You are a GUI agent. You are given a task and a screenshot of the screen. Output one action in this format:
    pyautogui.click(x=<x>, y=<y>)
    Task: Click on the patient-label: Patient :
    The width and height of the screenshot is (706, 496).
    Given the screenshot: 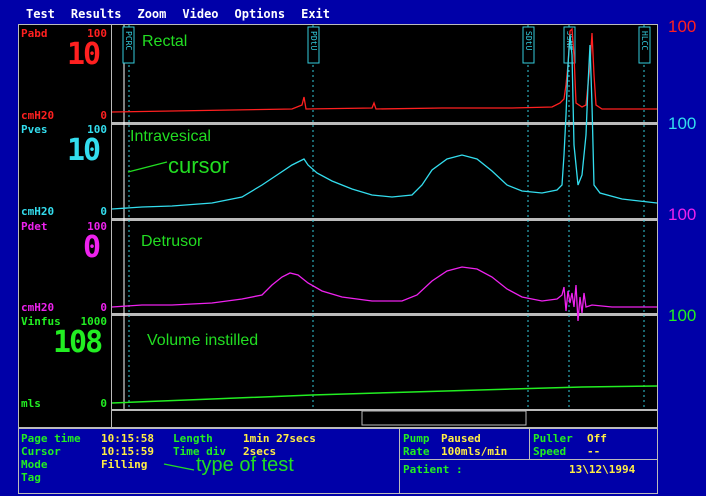 What is the action you would take?
    pyautogui.click(x=433, y=469)
    